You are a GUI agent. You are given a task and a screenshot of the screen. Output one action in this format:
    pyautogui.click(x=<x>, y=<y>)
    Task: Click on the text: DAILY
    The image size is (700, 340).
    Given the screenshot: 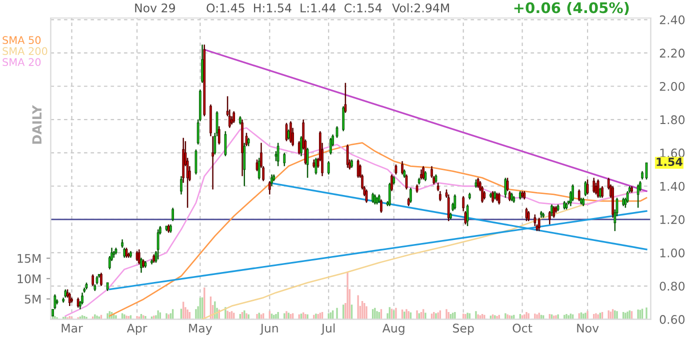 What is the action you would take?
    pyautogui.click(x=37, y=124)
    